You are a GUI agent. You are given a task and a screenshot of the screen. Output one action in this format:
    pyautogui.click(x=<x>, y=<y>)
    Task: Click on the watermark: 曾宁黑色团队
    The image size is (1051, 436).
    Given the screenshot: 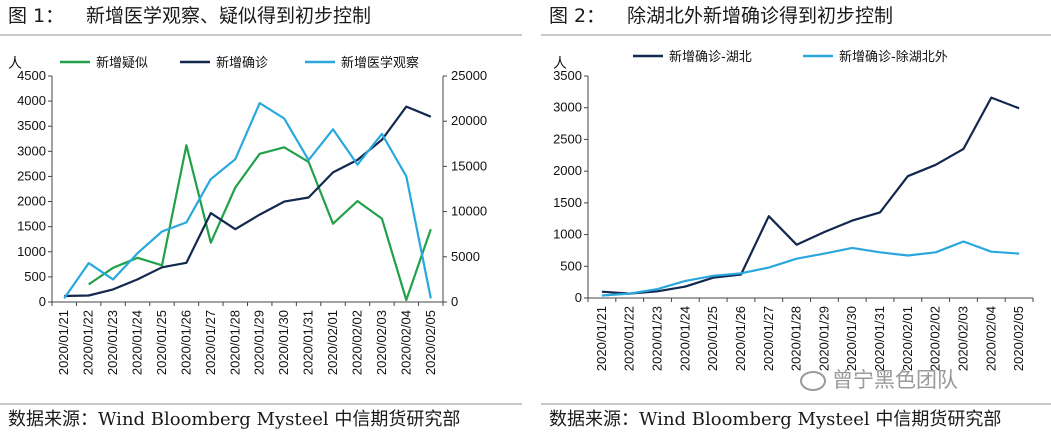 What is the action you would take?
    pyautogui.click(x=879, y=379)
    